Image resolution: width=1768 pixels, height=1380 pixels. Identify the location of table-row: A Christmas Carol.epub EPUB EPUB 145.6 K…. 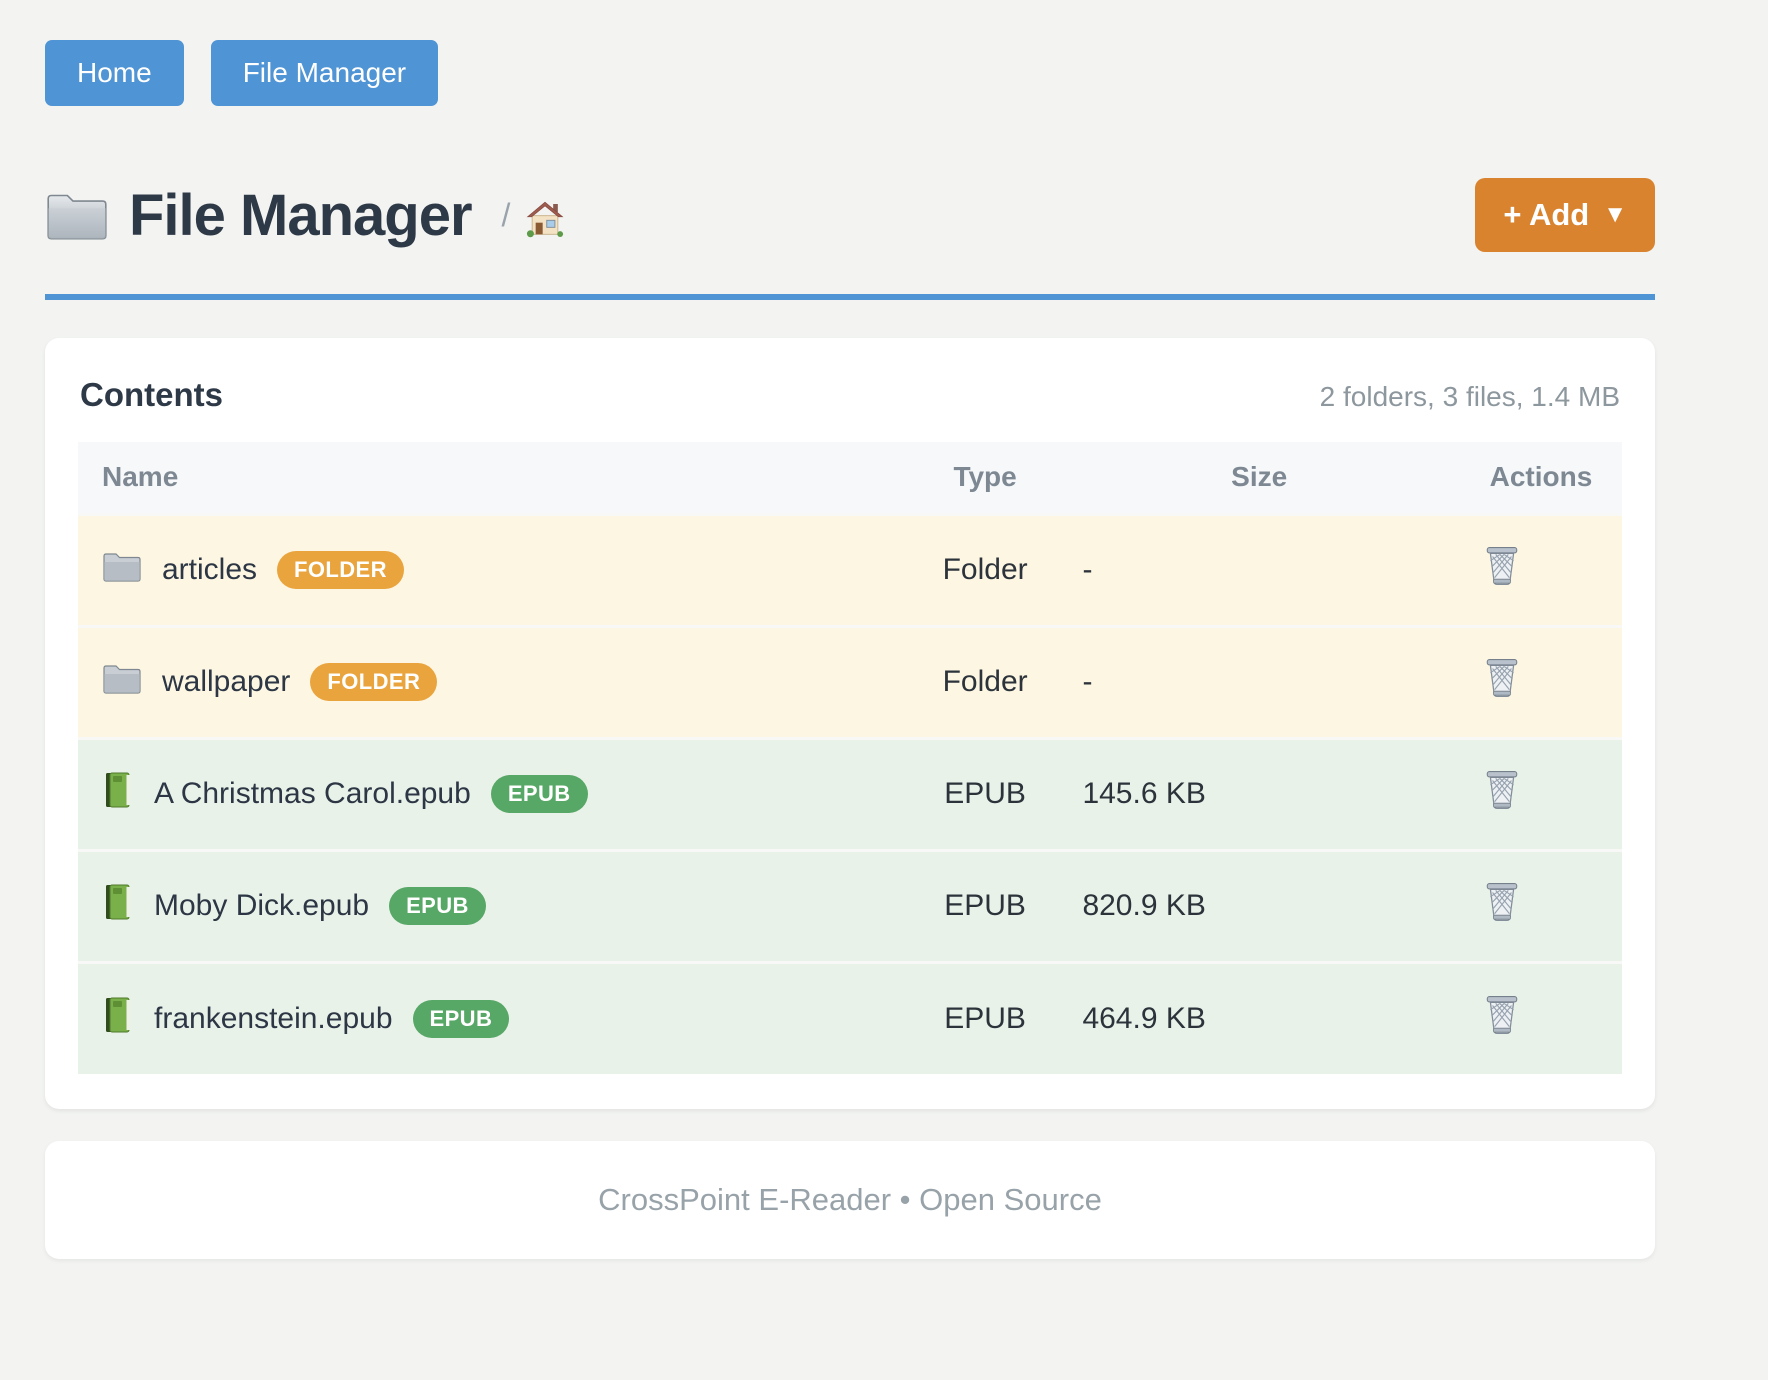
(850, 794).